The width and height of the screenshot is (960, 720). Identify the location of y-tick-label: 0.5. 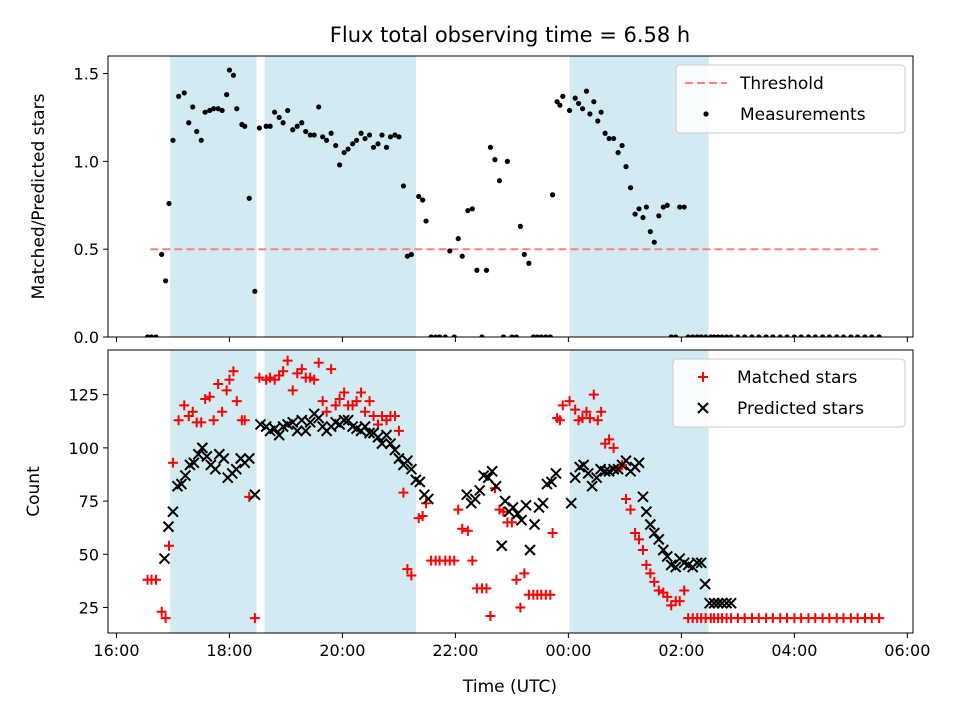
(86, 249).